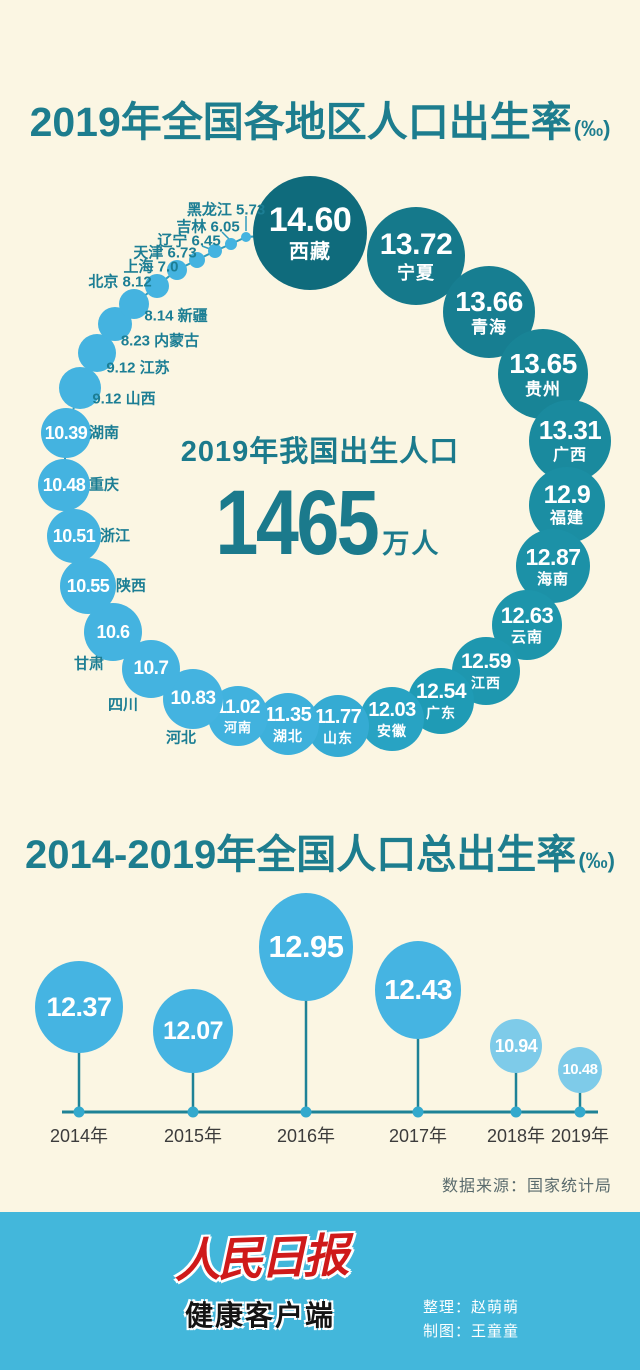 The image size is (640, 1370). Describe the element at coordinates (297, 523) in the screenshot. I see `center-number: 1465` at that location.